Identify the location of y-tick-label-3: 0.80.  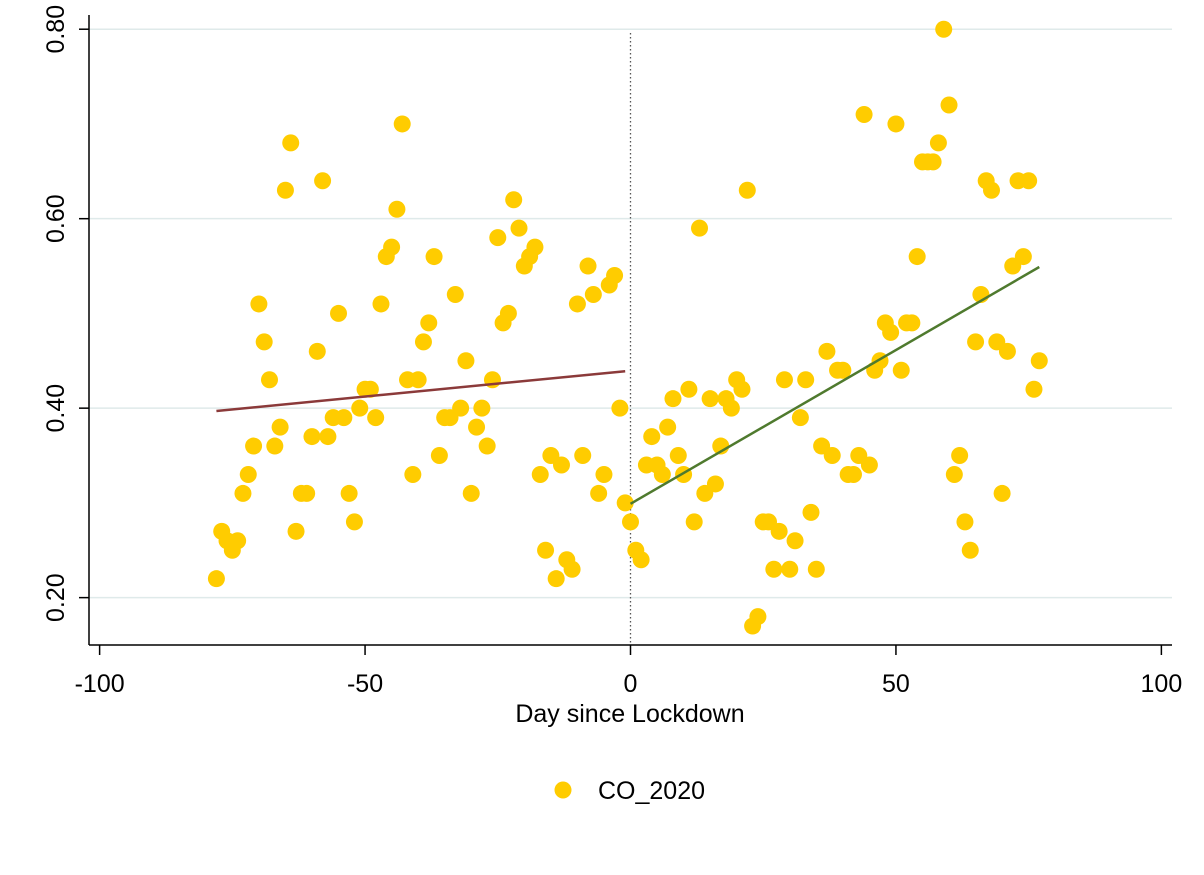
(56, 29).